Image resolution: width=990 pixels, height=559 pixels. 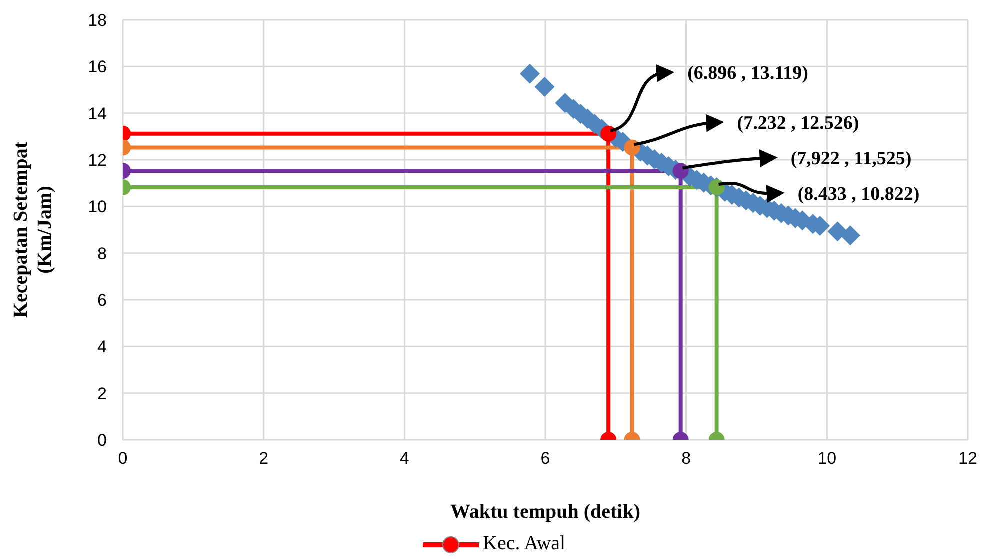 What do you see at coordinates (687, 458) in the screenshot?
I see `x-tick-label: 8` at bounding box center [687, 458].